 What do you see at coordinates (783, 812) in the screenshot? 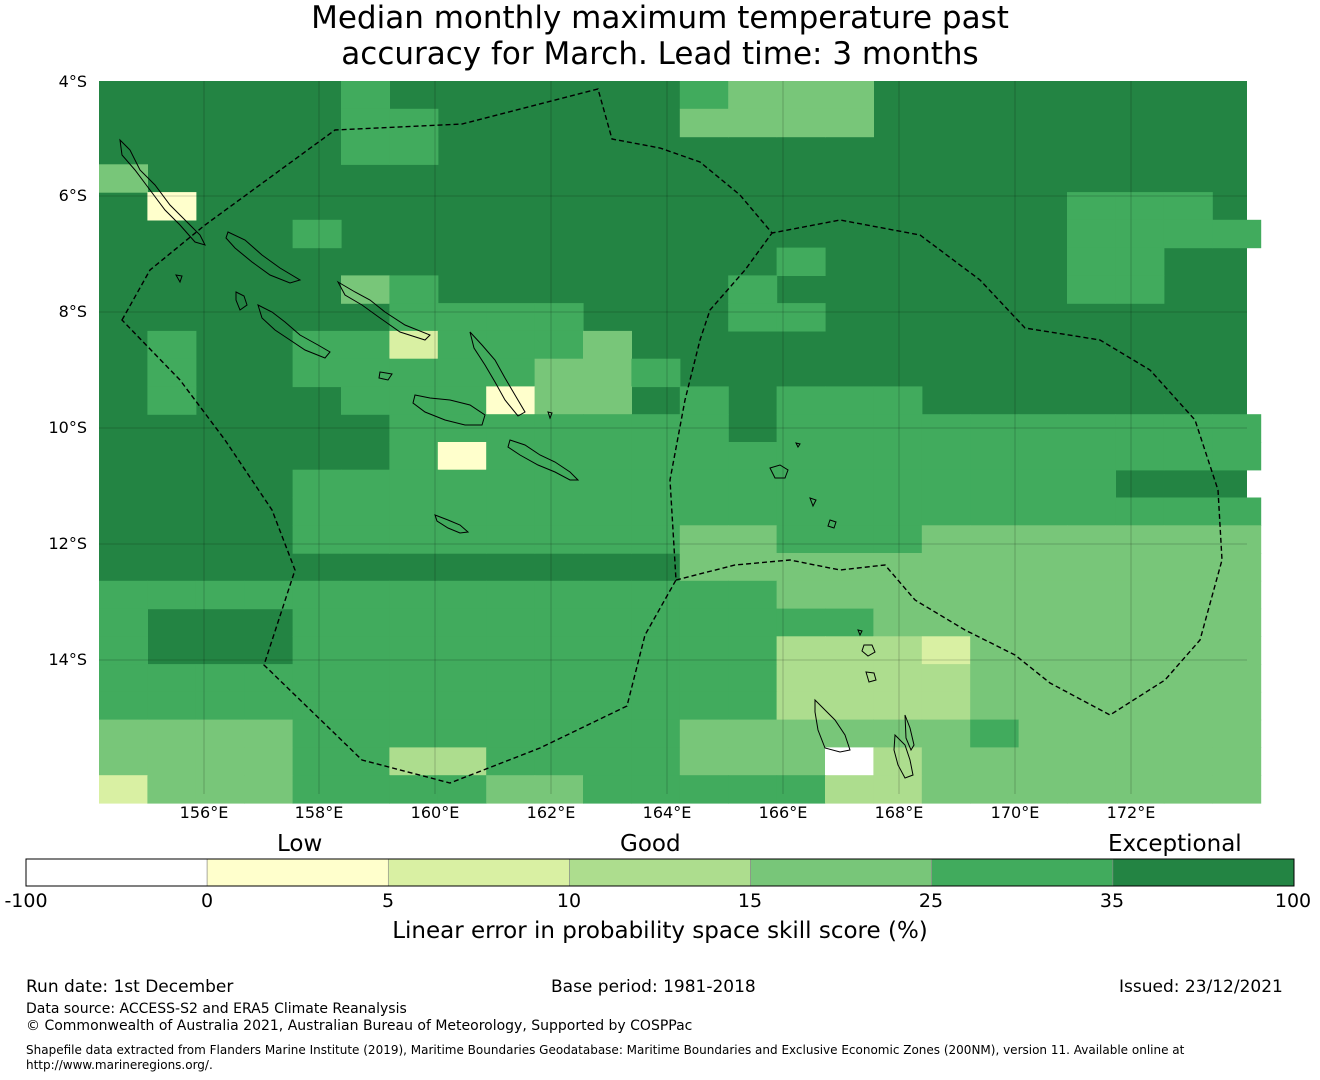
I see `lon-label-166e: 166°E` at bounding box center [783, 812].